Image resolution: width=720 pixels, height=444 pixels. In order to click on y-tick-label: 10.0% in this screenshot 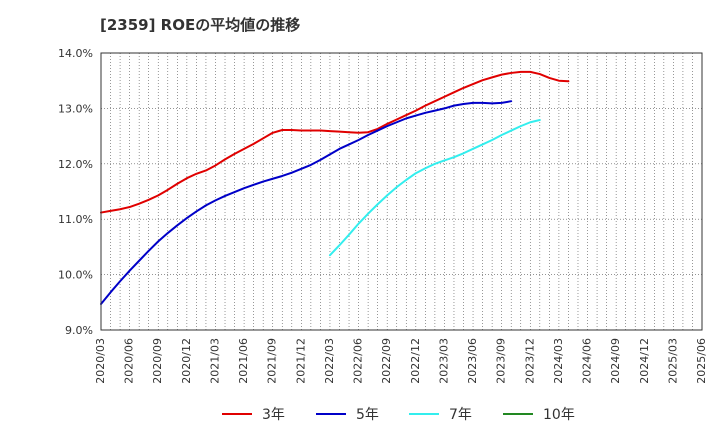, I will do `click(75, 275)`.